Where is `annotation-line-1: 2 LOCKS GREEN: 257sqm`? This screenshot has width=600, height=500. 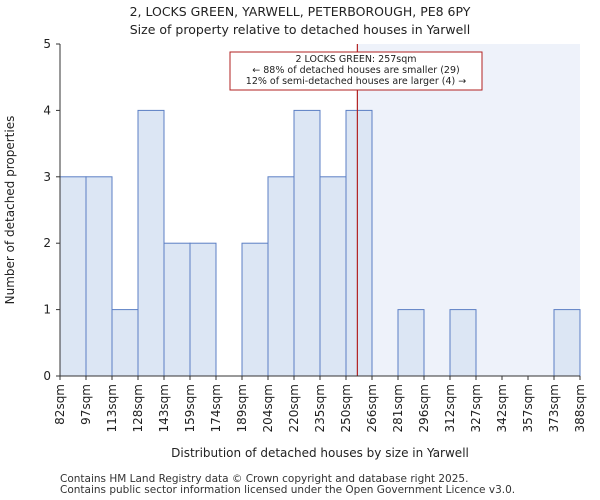 annotation-line-1: 2 LOCKS GREEN: 257sqm is located at coordinates (355, 59).